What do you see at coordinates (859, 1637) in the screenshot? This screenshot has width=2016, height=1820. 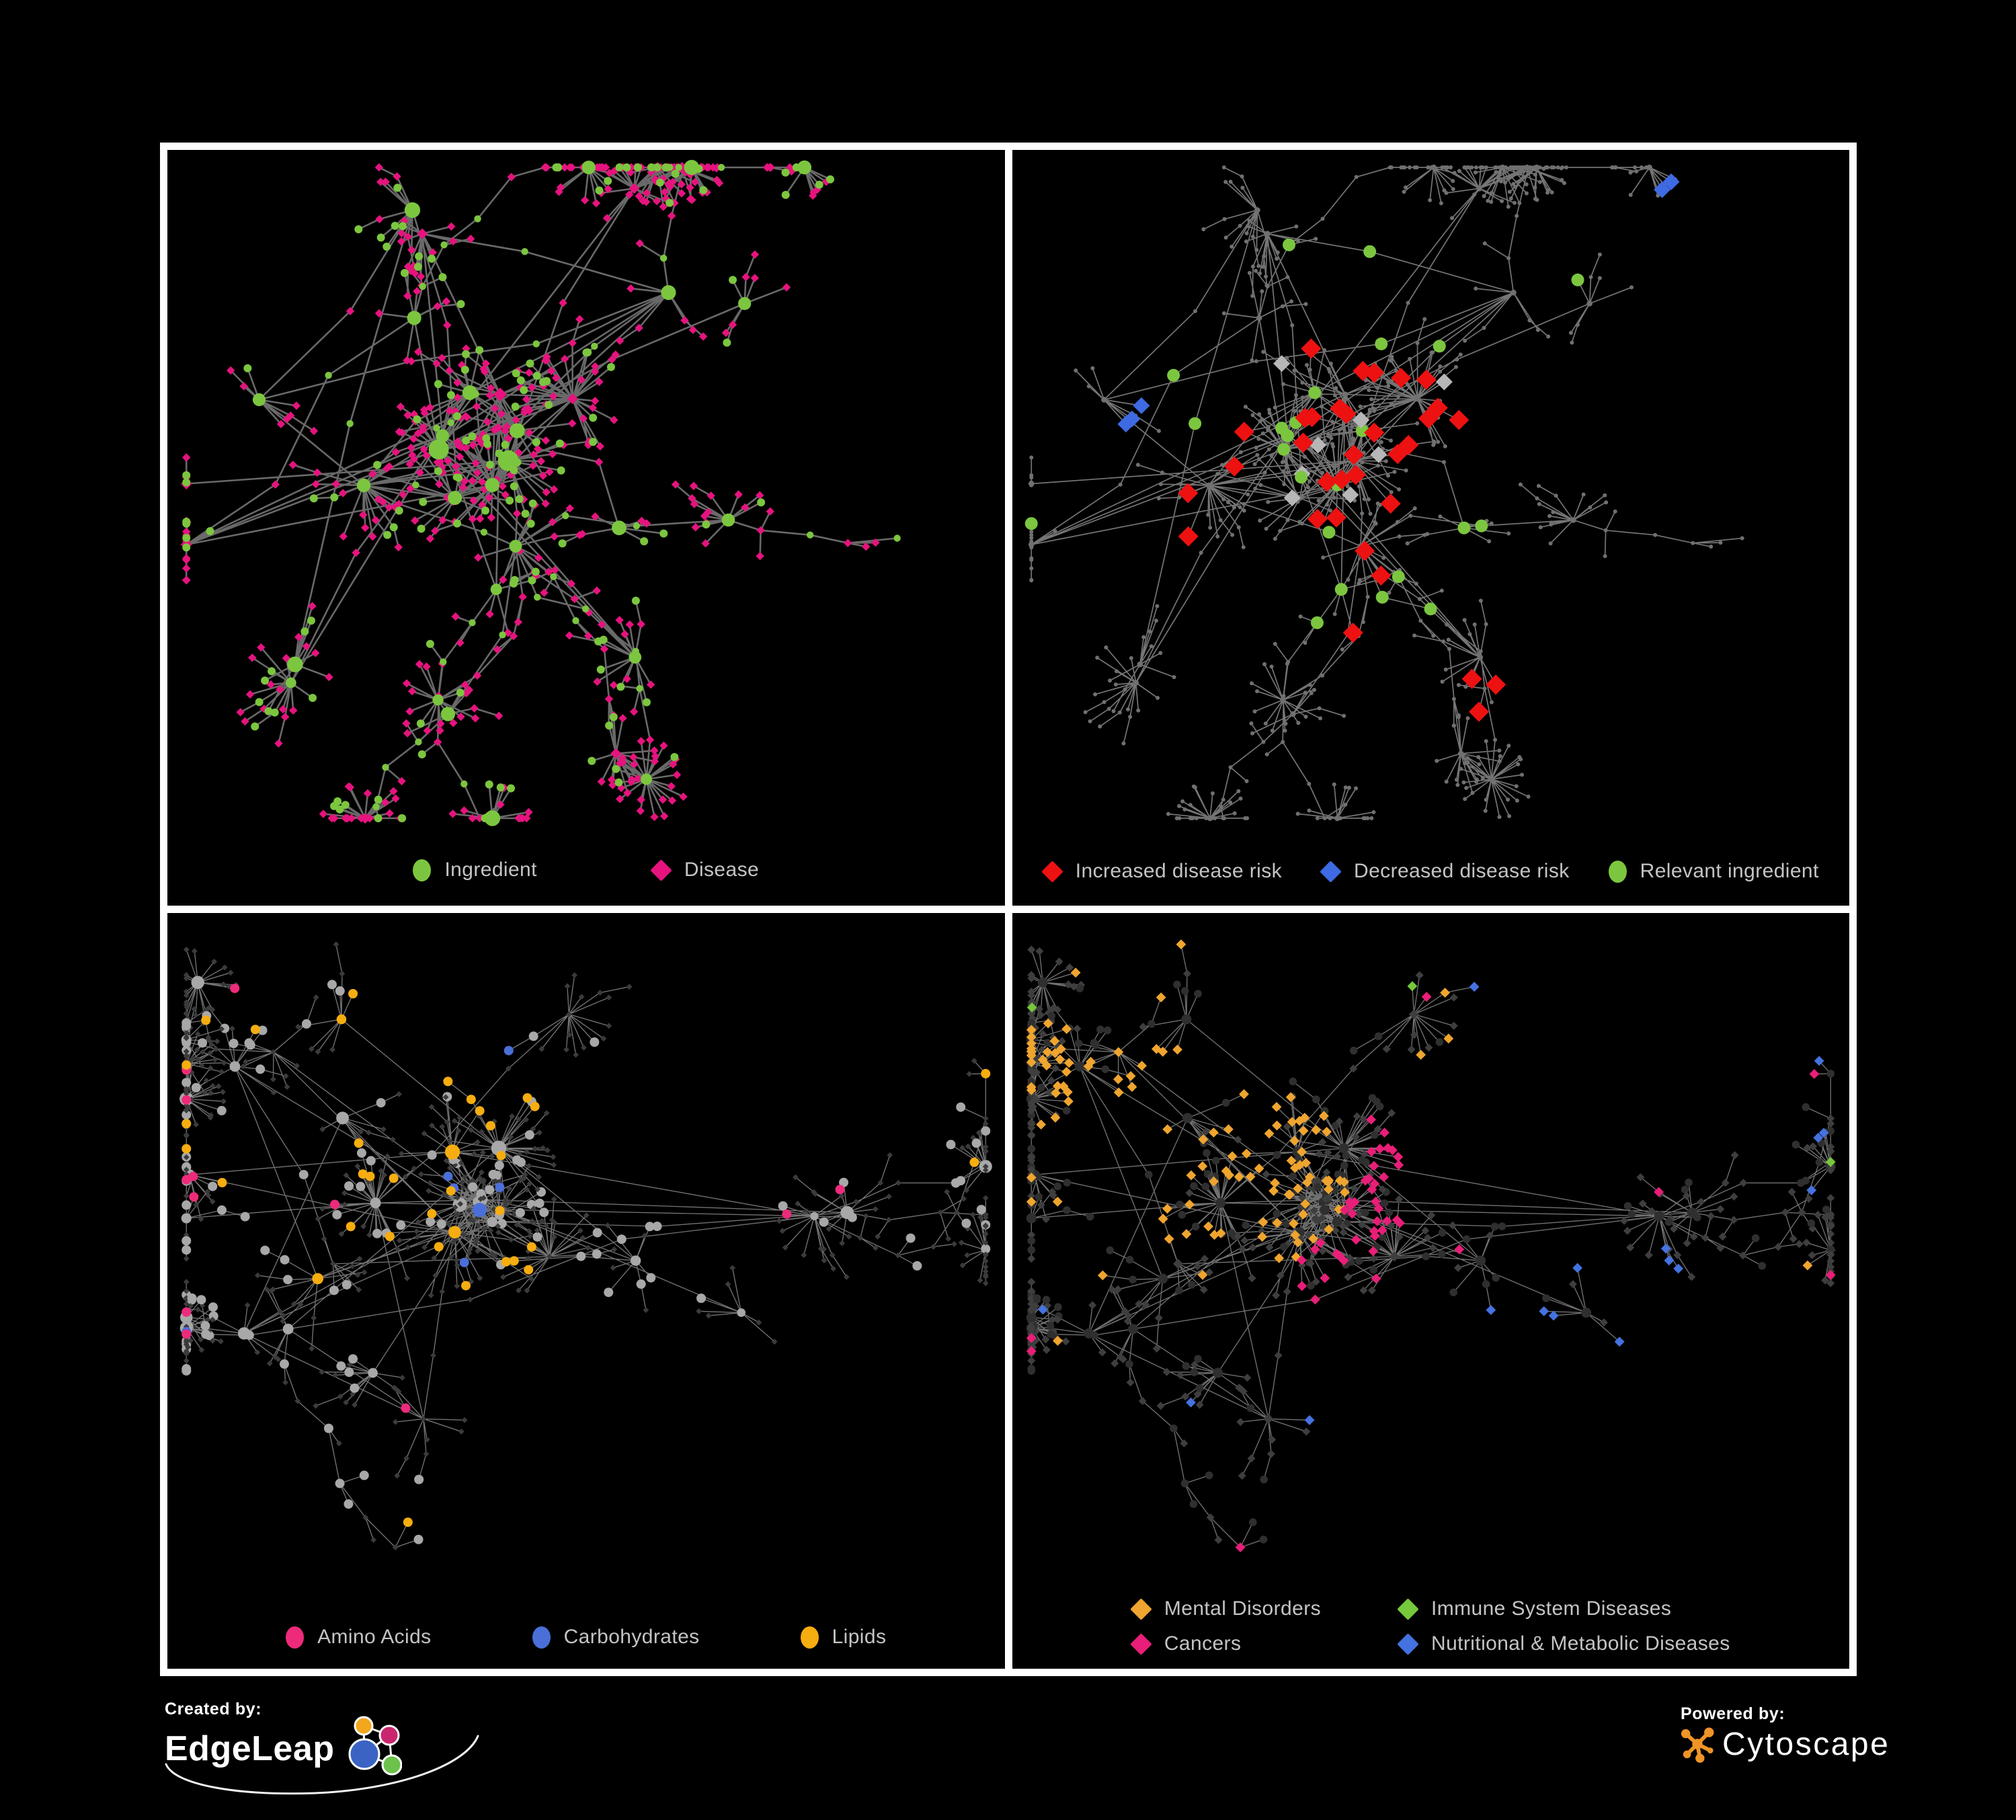 I see `legend-label-lipids: Lipids` at bounding box center [859, 1637].